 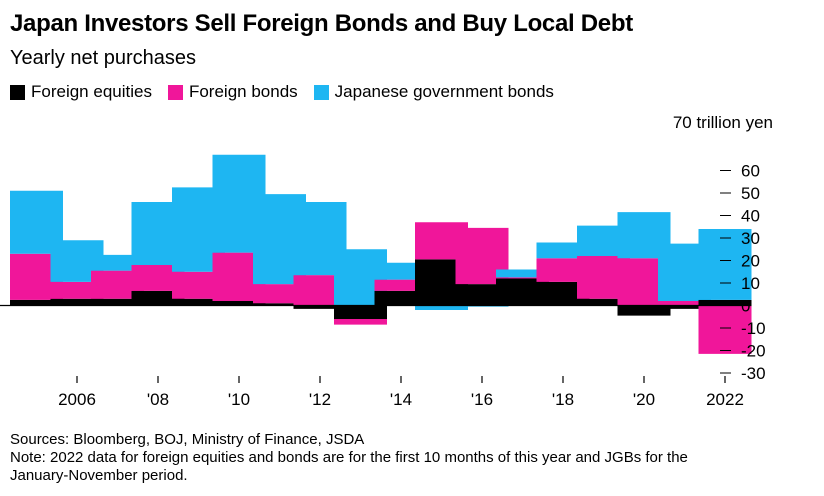 I want to click on legend-swatch-foreign-equities, so click(x=17, y=92).